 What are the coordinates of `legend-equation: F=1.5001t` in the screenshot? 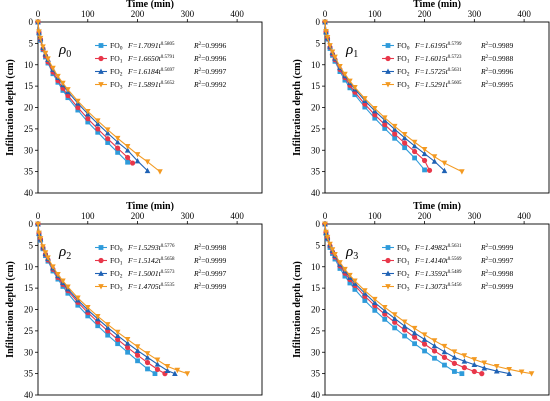 It's located at (144, 273).